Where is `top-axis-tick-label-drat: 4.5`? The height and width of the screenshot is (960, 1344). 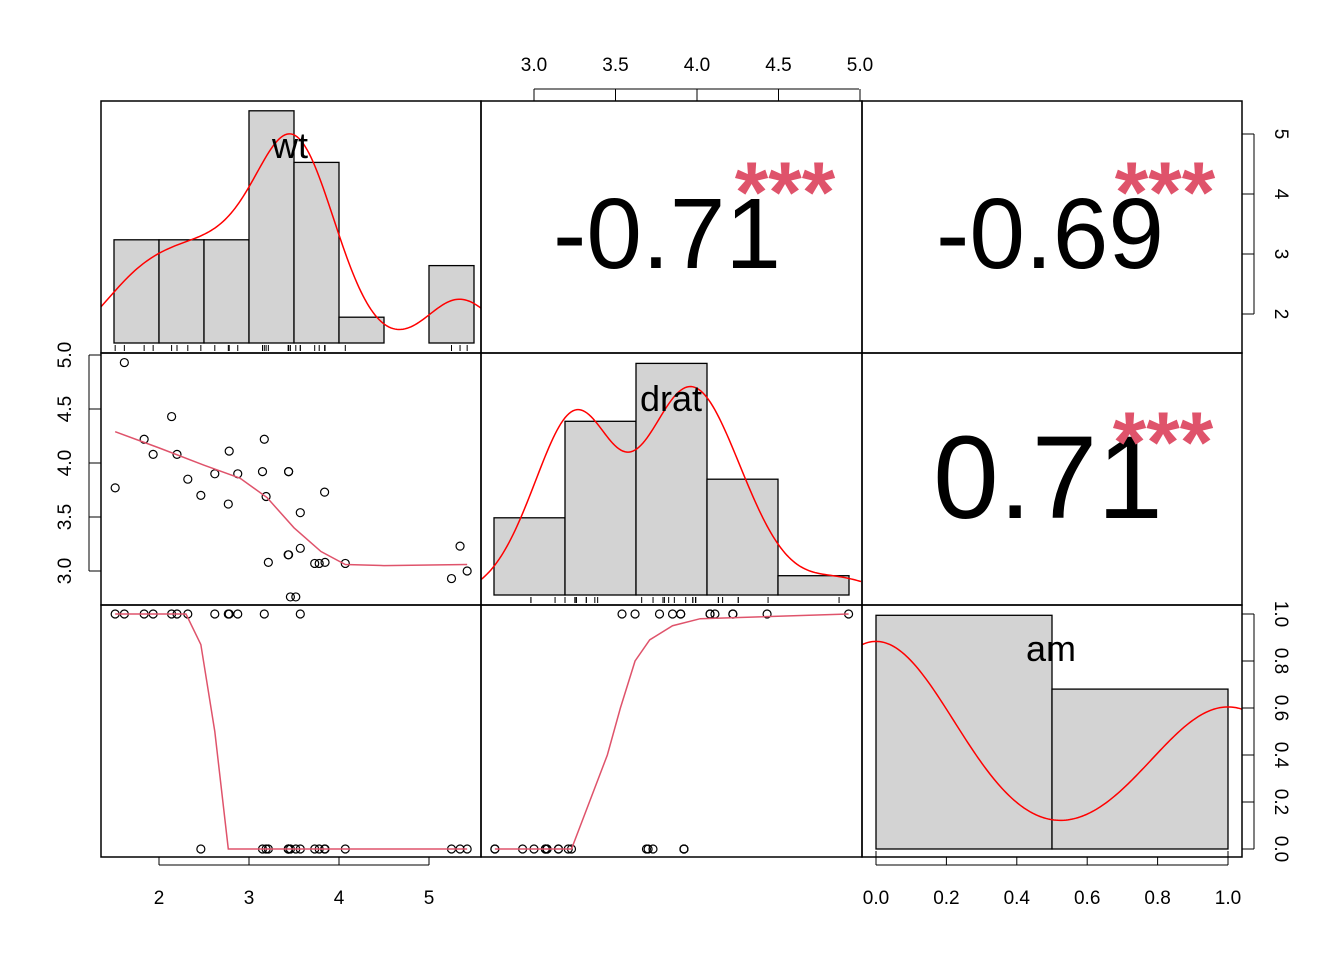 top-axis-tick-label-drat: 4.5 is located at coordinates (778, 65).